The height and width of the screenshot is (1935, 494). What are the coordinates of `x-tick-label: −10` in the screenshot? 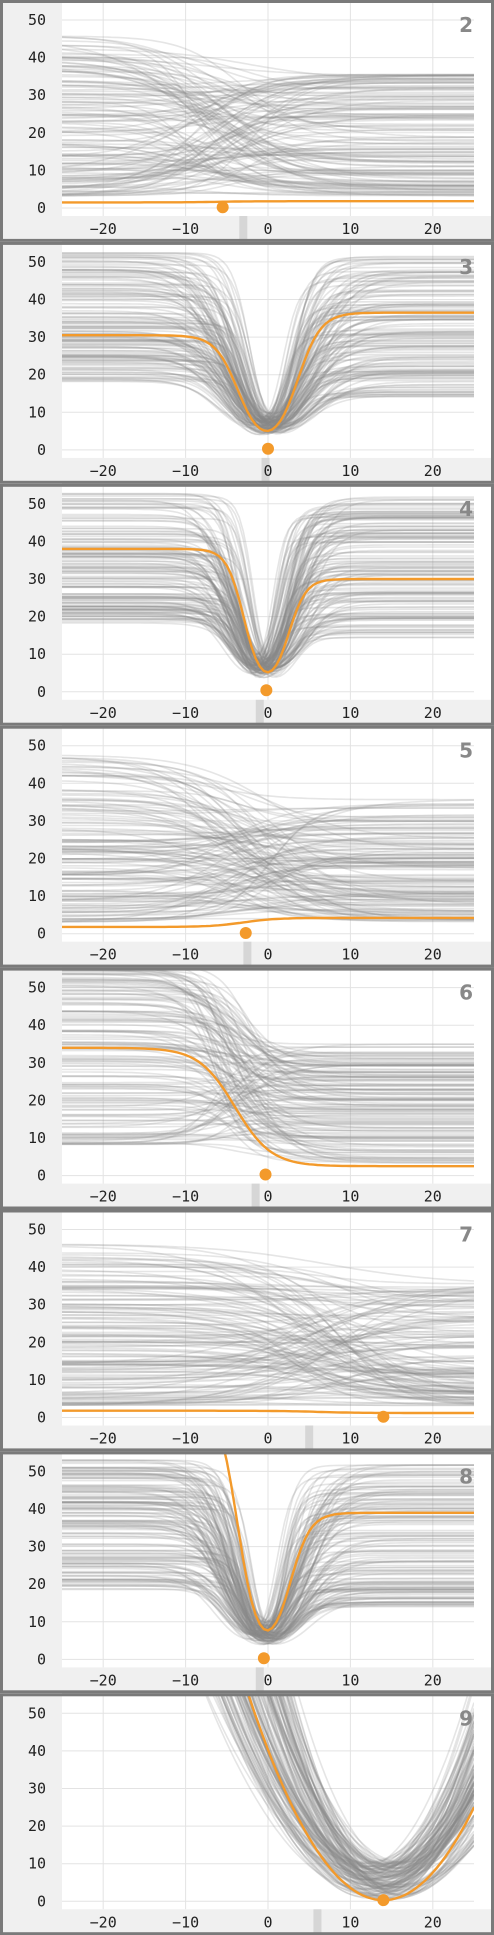 It's located at (185, 1439).